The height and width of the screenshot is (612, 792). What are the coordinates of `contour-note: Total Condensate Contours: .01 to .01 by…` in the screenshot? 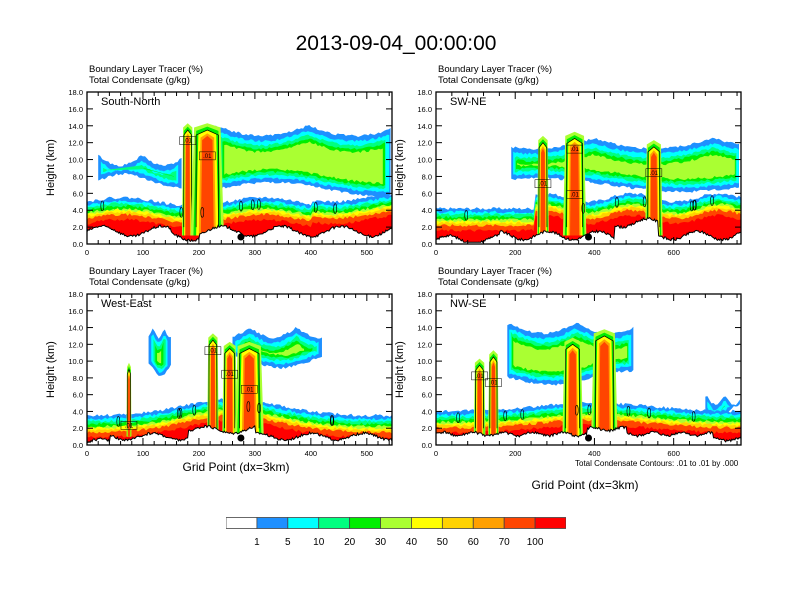 It's located at (657, 463).